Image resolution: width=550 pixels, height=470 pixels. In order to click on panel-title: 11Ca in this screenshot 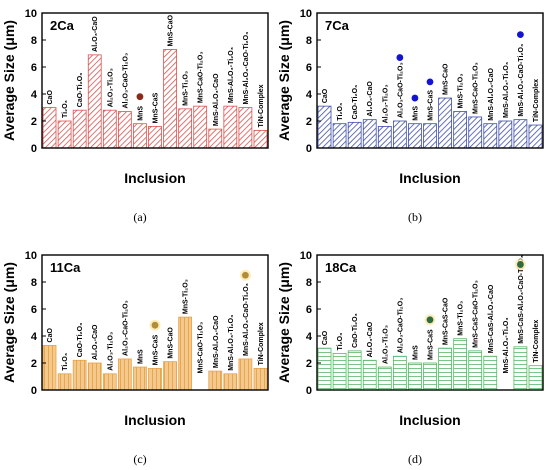, I will do `click(65, 267)`.